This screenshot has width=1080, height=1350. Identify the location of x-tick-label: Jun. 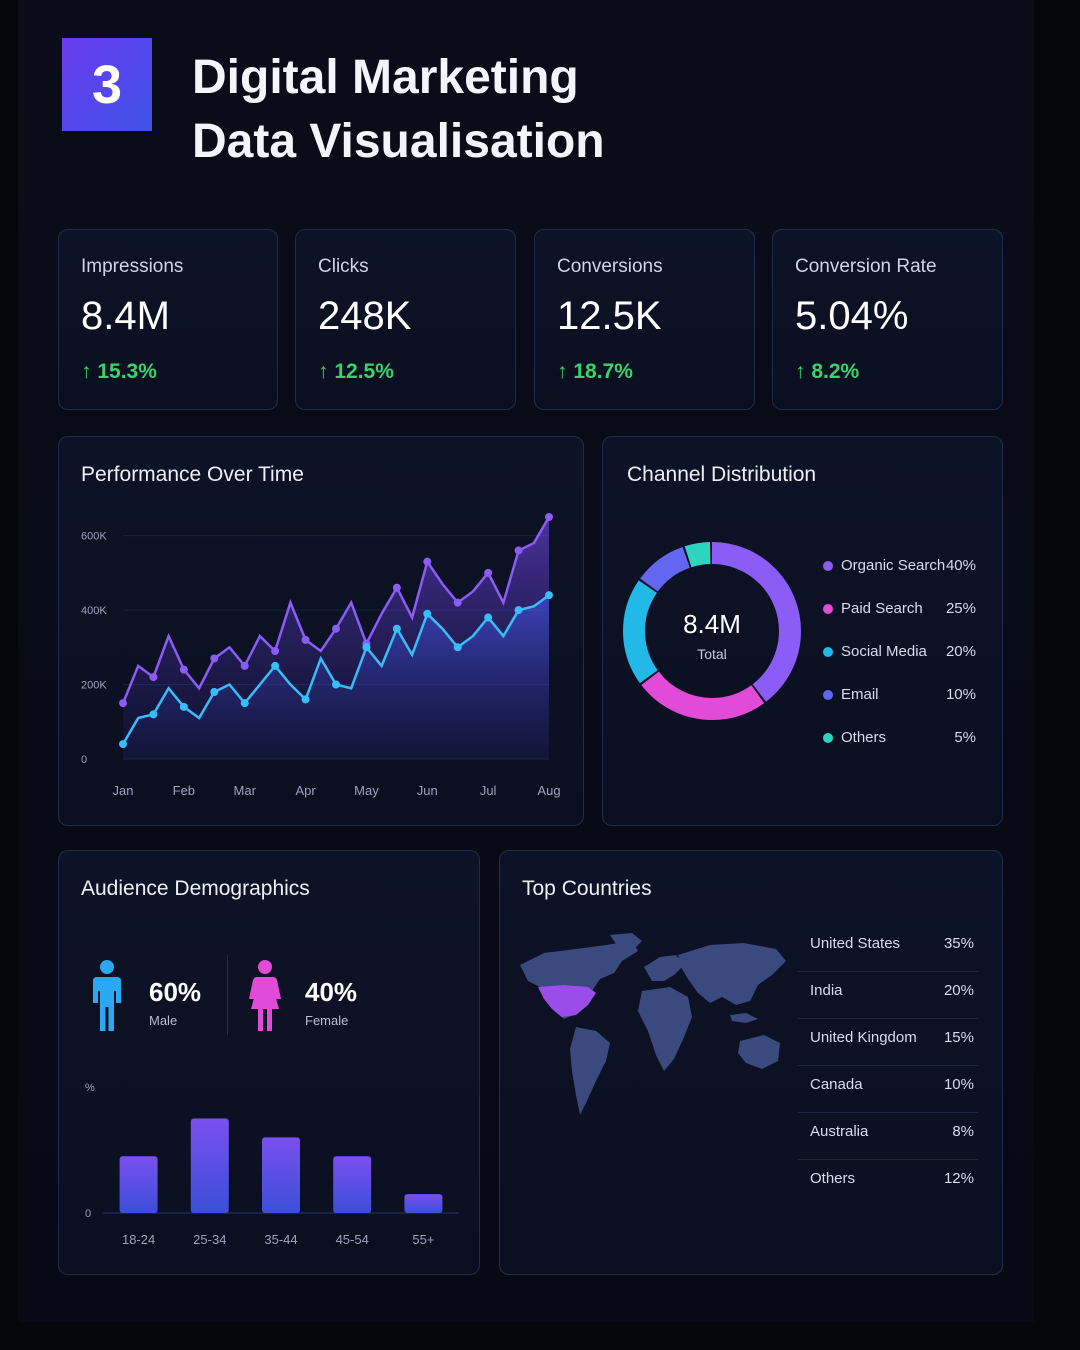
(427, 790).